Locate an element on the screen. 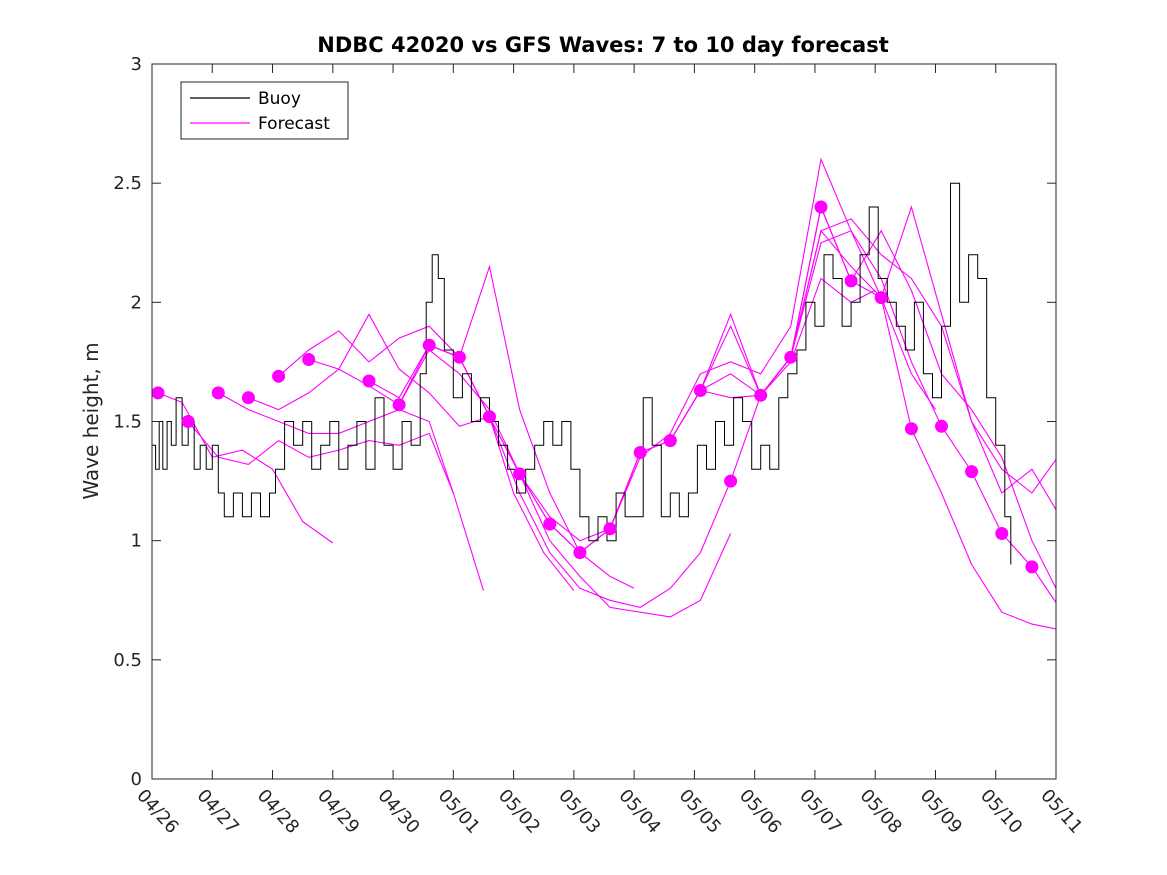 This screenshot has height=875, width=1167. legend-box is located at coordinates (264, 110).